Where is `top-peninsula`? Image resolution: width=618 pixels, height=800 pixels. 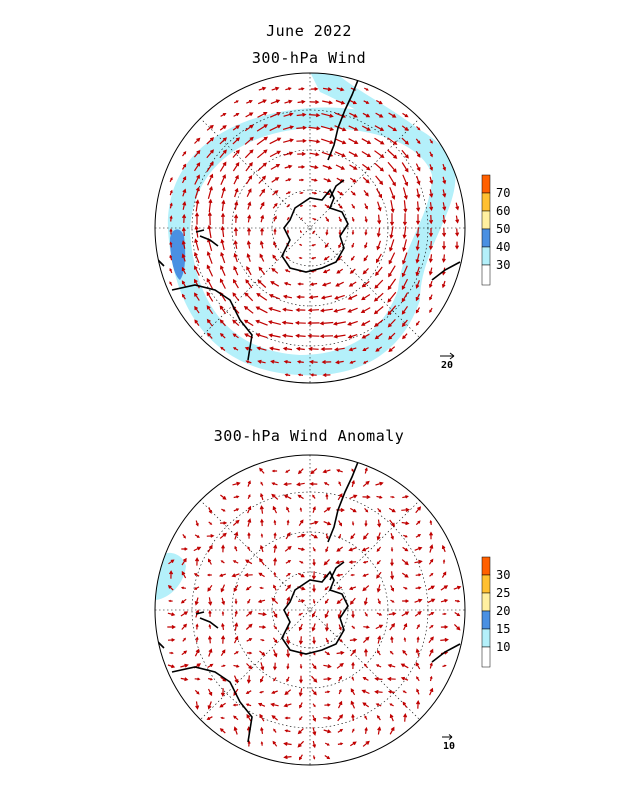 top-peninsula is located at coordinates (337, 189).